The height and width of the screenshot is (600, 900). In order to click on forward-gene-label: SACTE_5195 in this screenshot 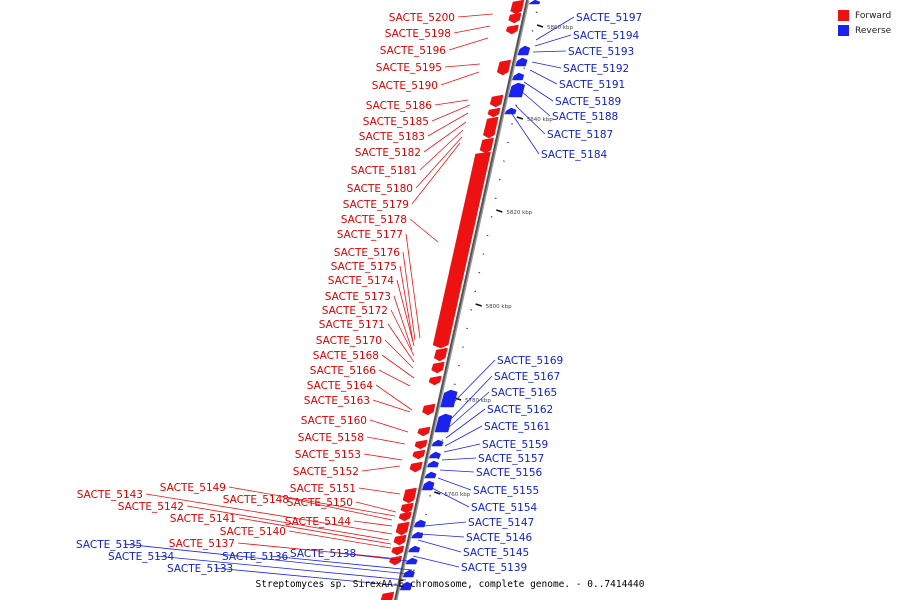, I will do `click(409, 68)`.